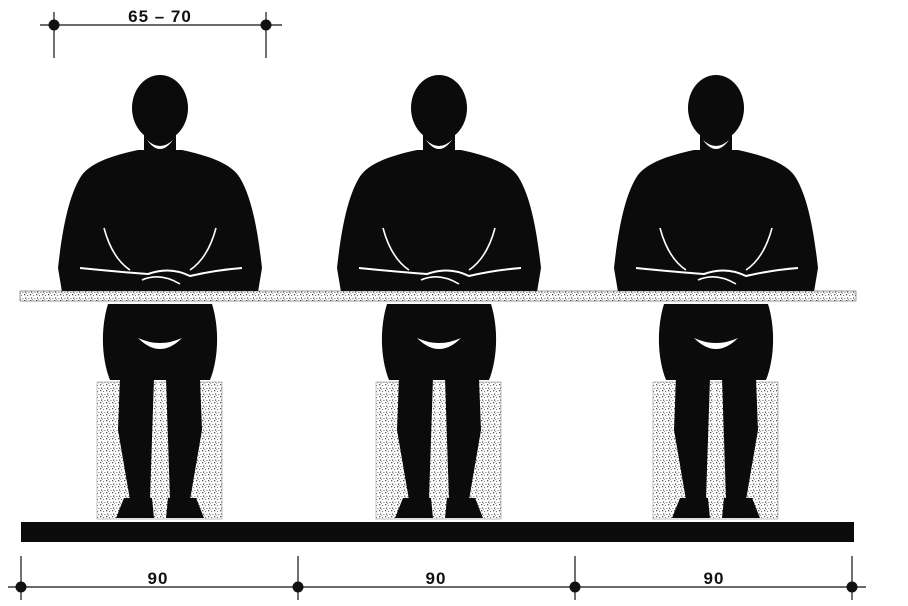 The height and width of the screenshot is (606, 908). I want to click on top-dimension: 65 – 70, so click(161, 32).